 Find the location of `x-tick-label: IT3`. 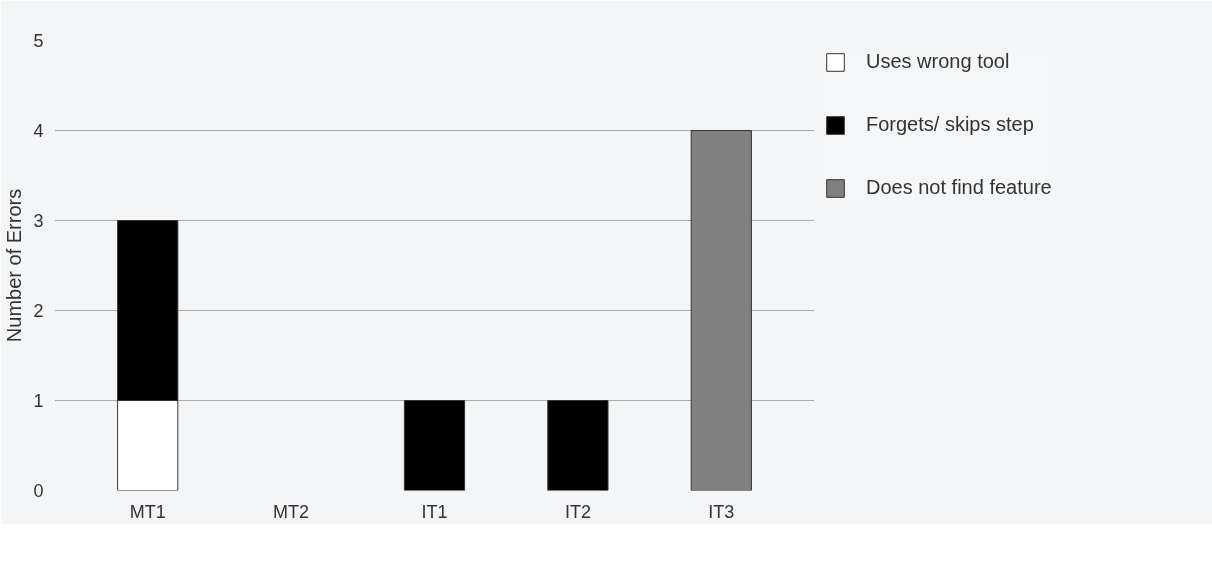

x-tick-label: IT3 is located at coordinates (721, 511).